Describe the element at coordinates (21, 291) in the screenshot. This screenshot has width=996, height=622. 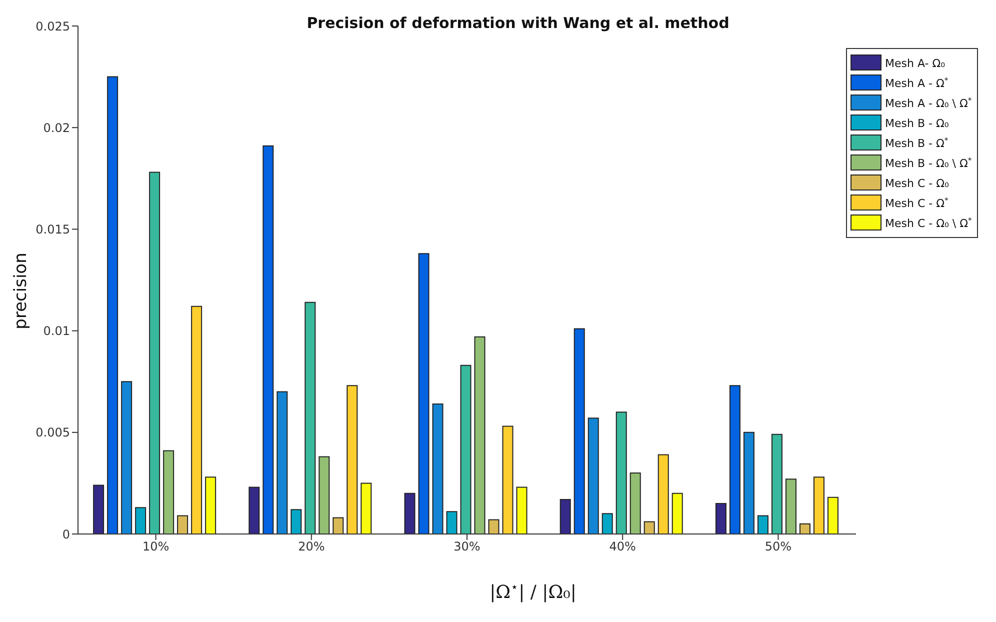
I see `y-axis-title: precision` at that location.